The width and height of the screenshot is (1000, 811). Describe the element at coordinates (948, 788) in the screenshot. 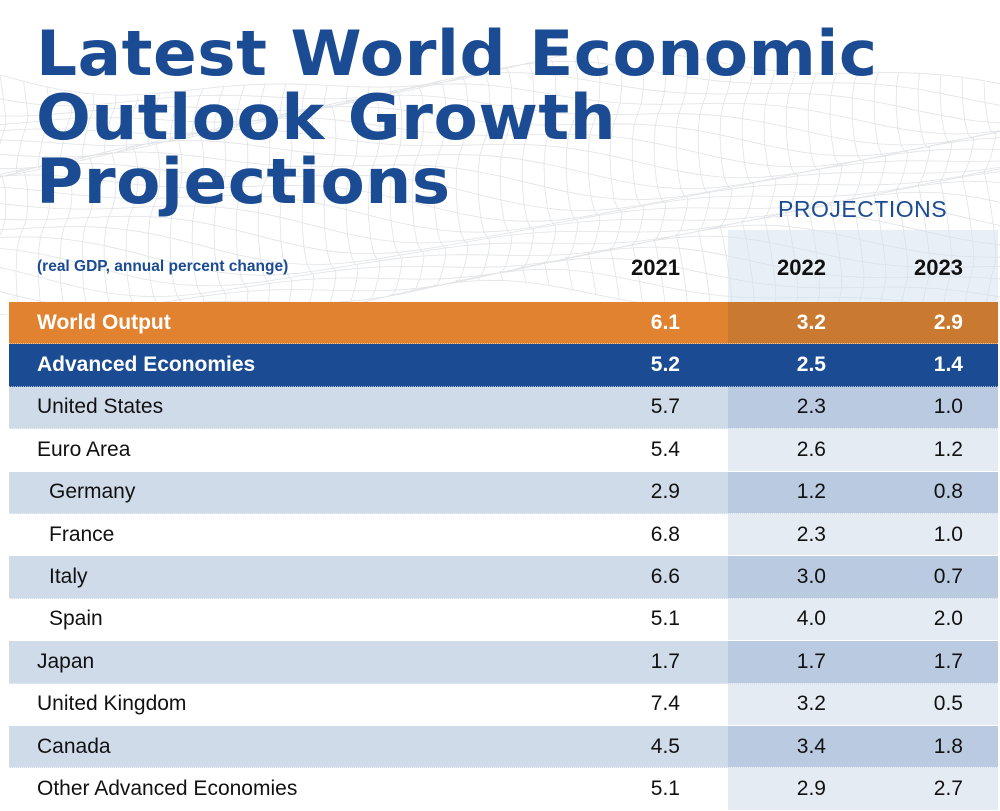

I see `value-cell-2023: 2.7` at that location.